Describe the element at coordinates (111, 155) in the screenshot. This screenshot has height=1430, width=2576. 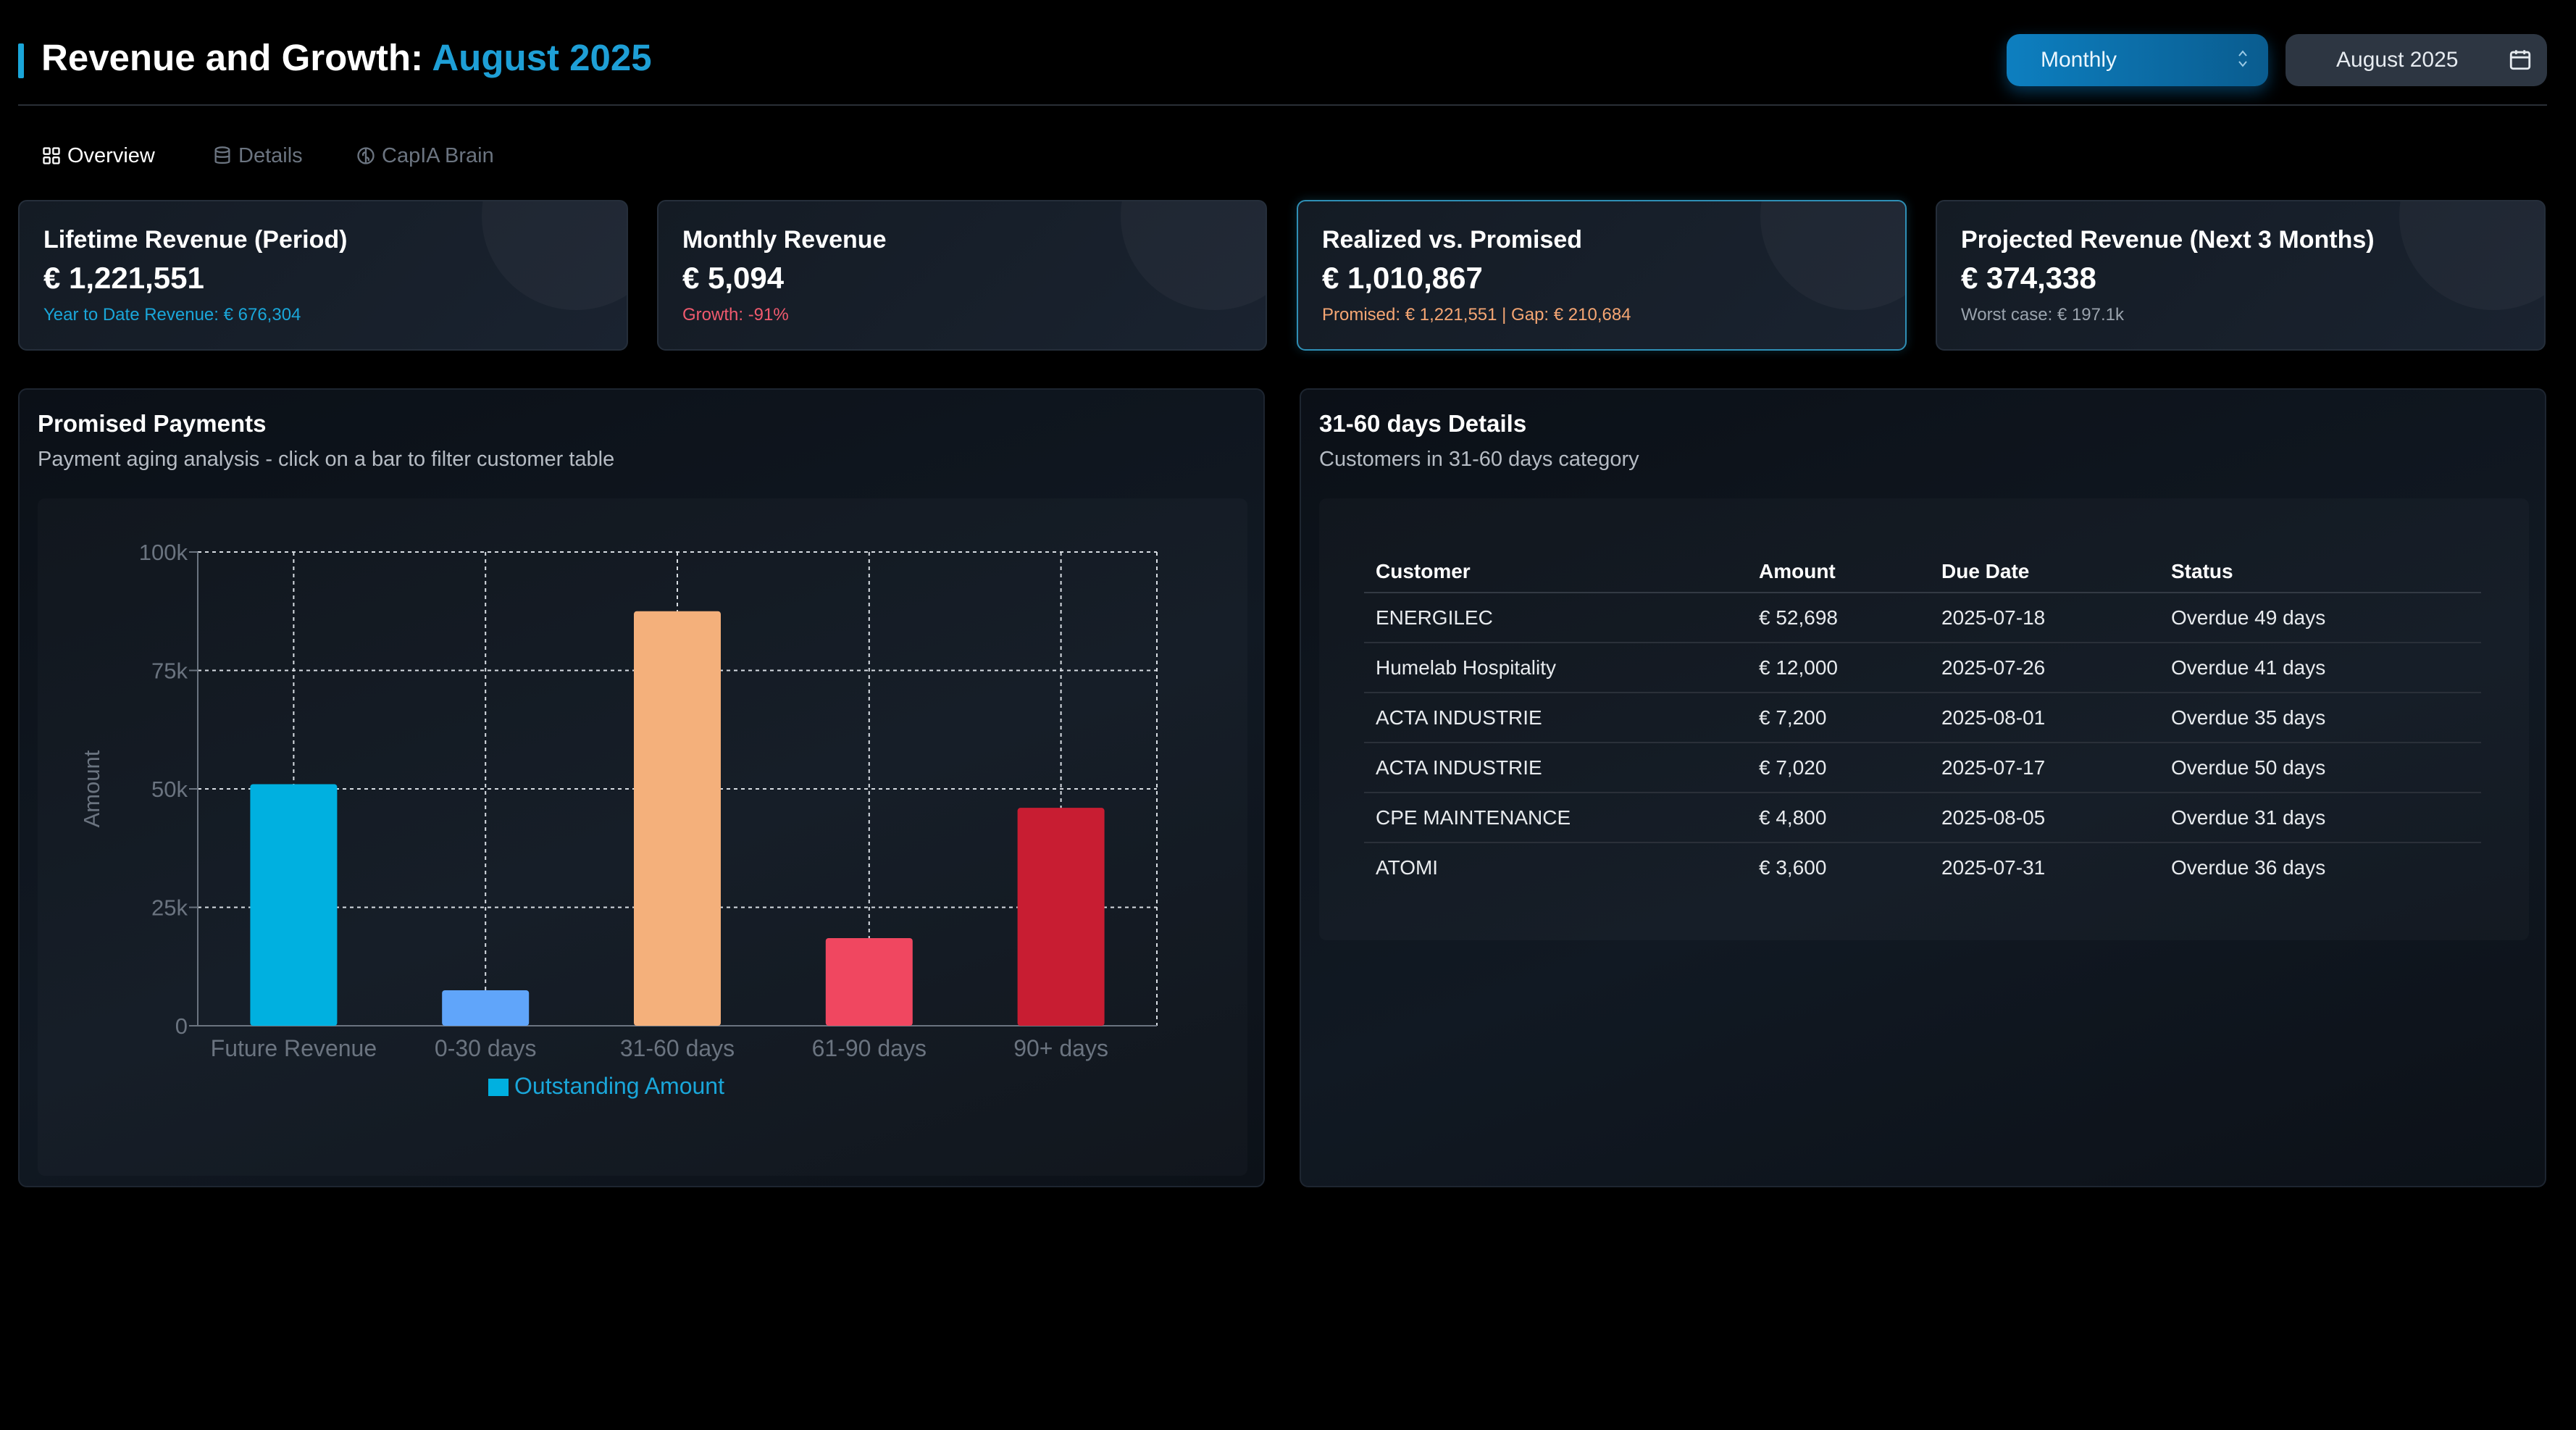
I see `tab-overview-label: Overview` at that location.